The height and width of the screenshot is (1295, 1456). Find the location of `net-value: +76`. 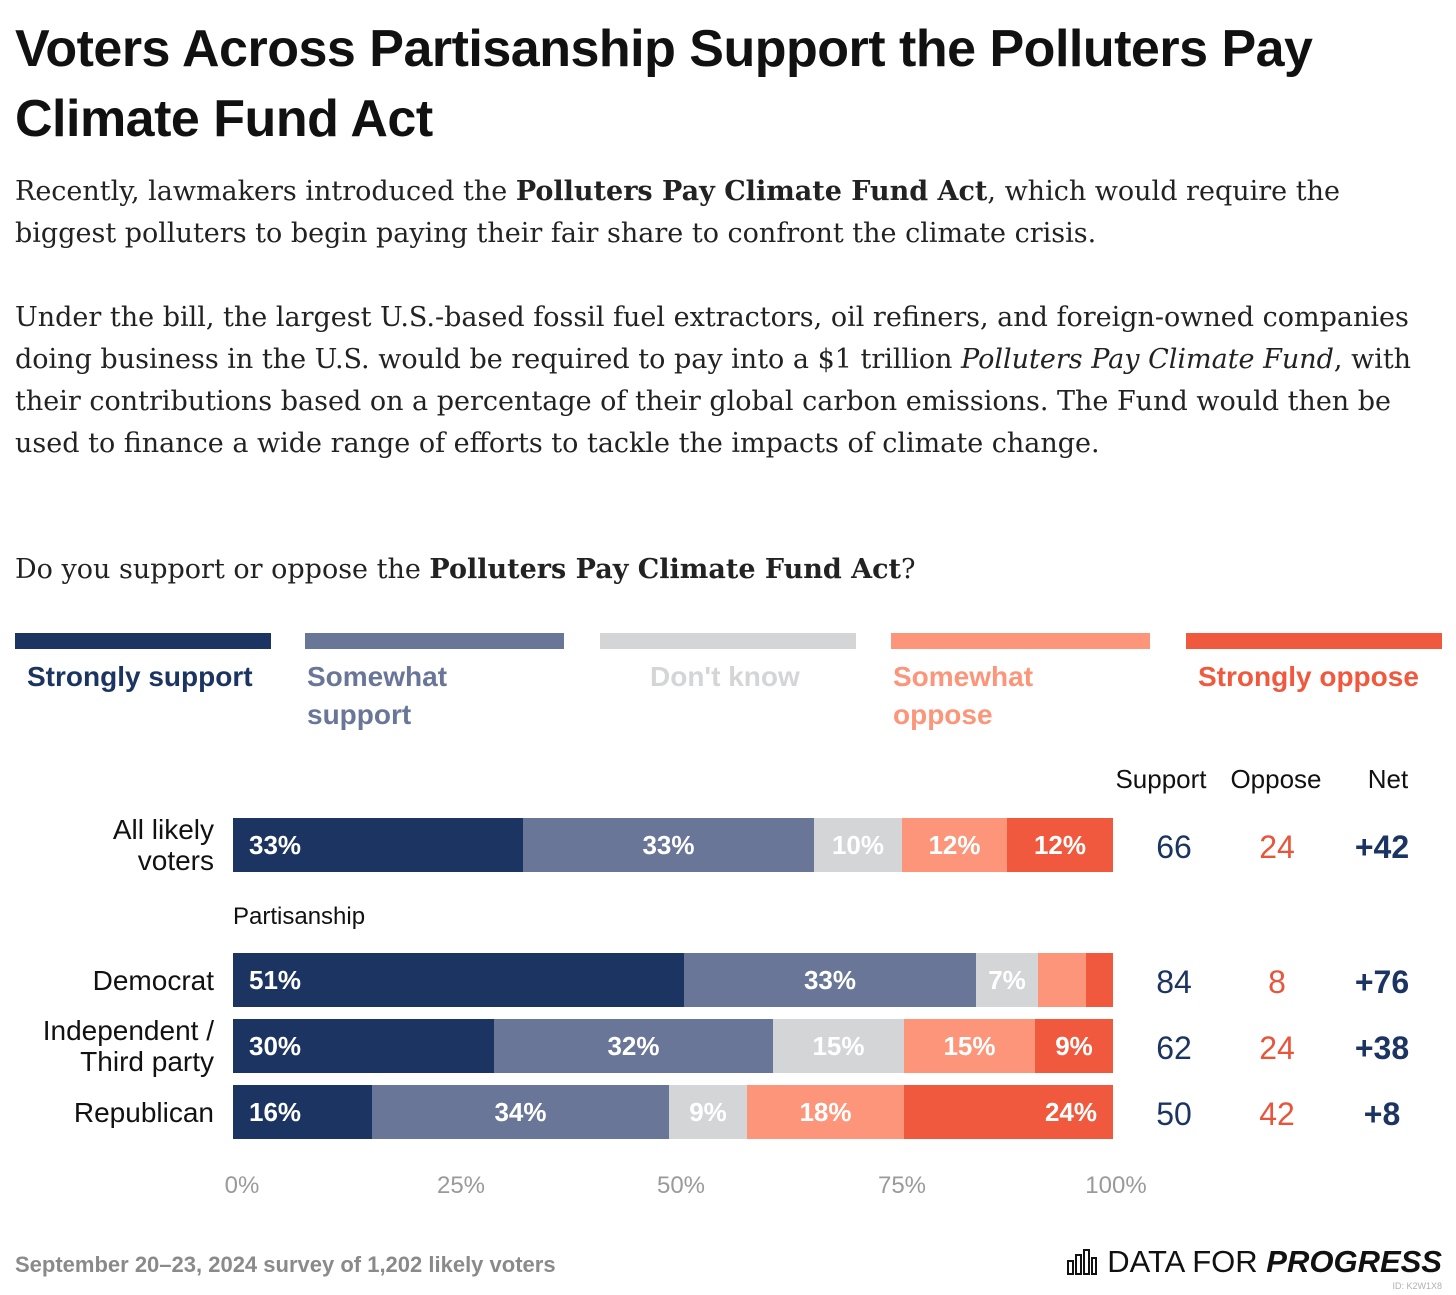

net-value: +76 is located at coordinates (1382, 982).